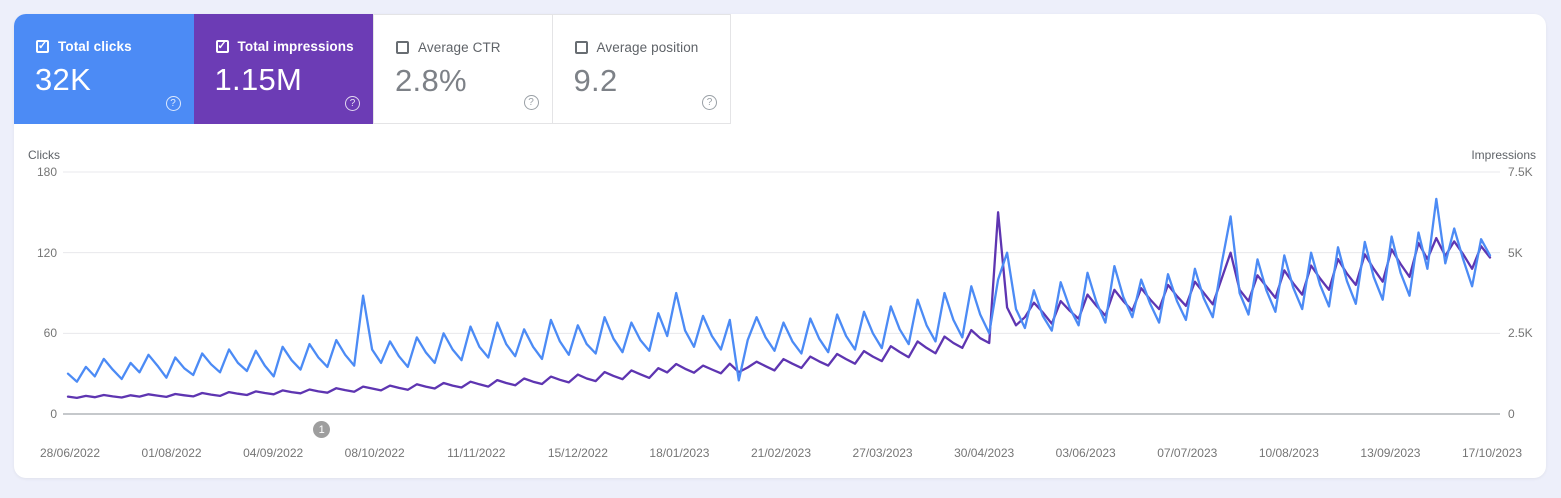  What do you see at coordinates (679, 453) in the screenshot?
I see `date-tick-label: 18/01/2023` at bounding box center [679, 453].